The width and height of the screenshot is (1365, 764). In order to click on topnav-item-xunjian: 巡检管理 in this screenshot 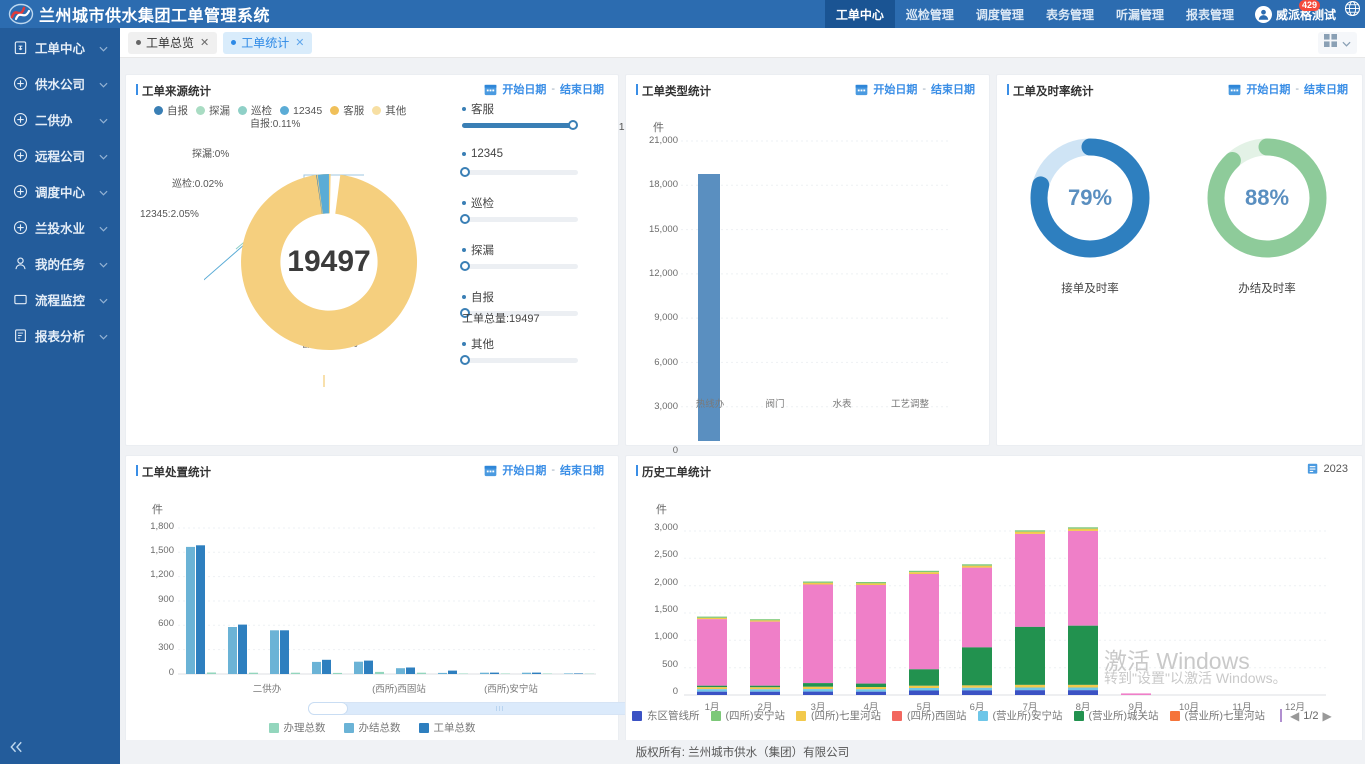, I will do `click(929, 14)`.